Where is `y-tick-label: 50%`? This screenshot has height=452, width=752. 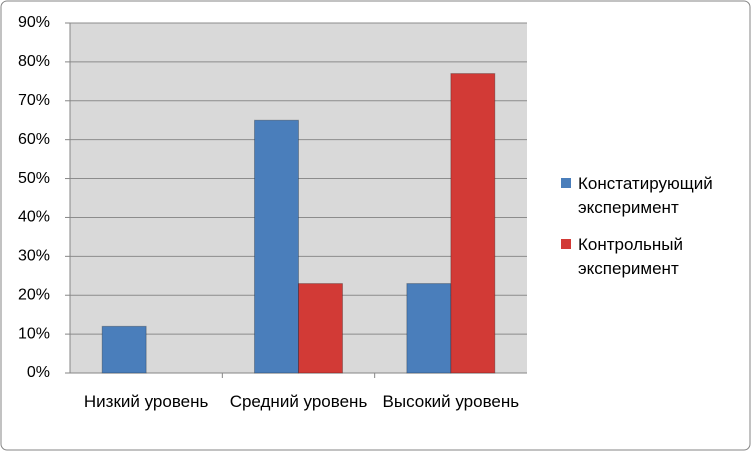 y-tick-label: 50% is located at coordinates (34, 178).